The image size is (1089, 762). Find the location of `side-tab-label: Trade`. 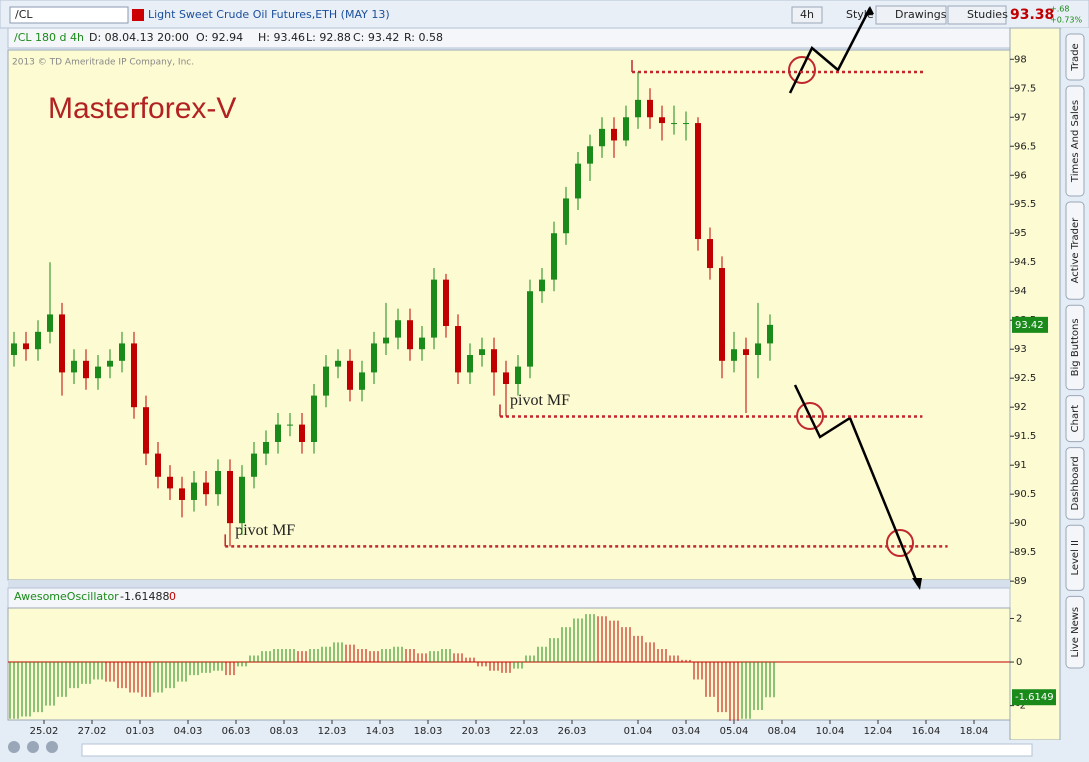

side-tab-label: Trade is located at coordinates (1075, 57).